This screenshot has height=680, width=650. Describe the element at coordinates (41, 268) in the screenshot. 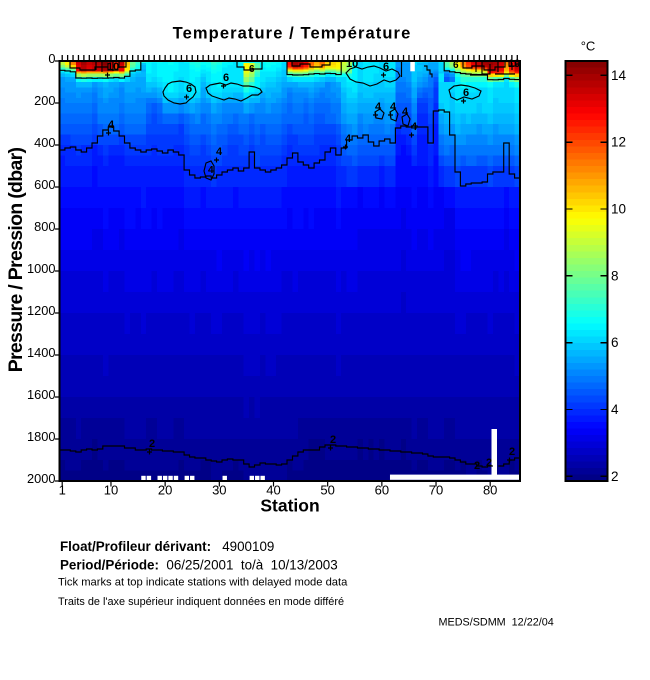

I see `svg-text: 1000` at that location.